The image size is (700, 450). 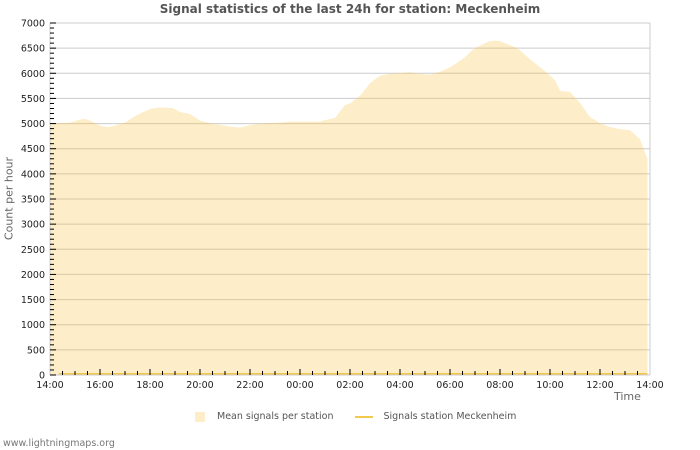 I want to click on legend-label-mean: Mean signals per station, so click(x=275, y=416).